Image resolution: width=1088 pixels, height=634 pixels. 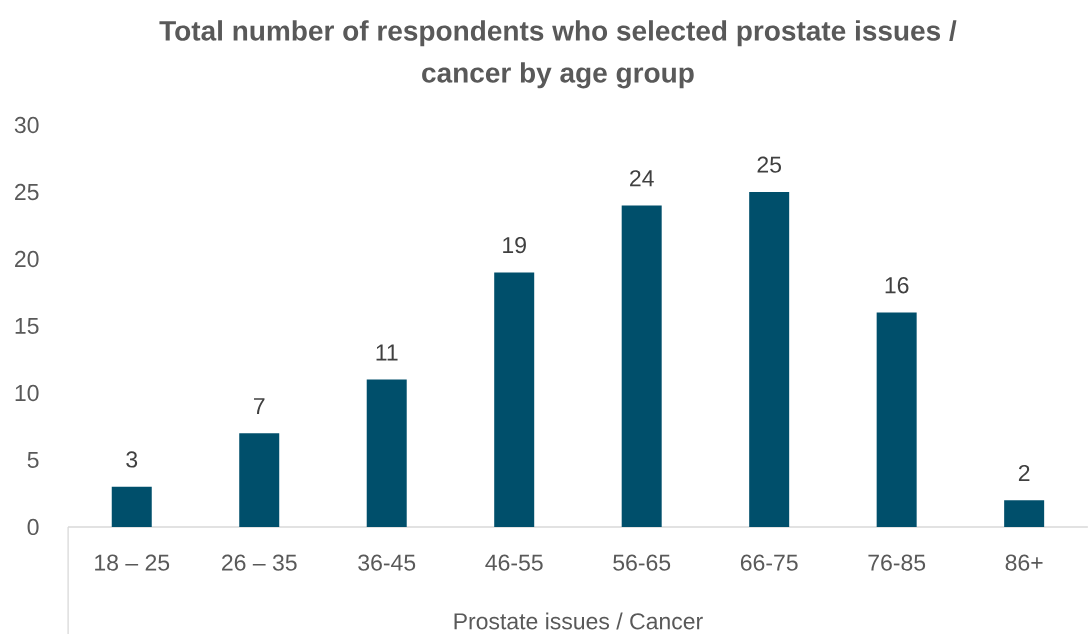 What do you see at coordinates (642, 562) in the screenshot?
I see `x-tick-label: 56-65` at bounding box center [642, 562].